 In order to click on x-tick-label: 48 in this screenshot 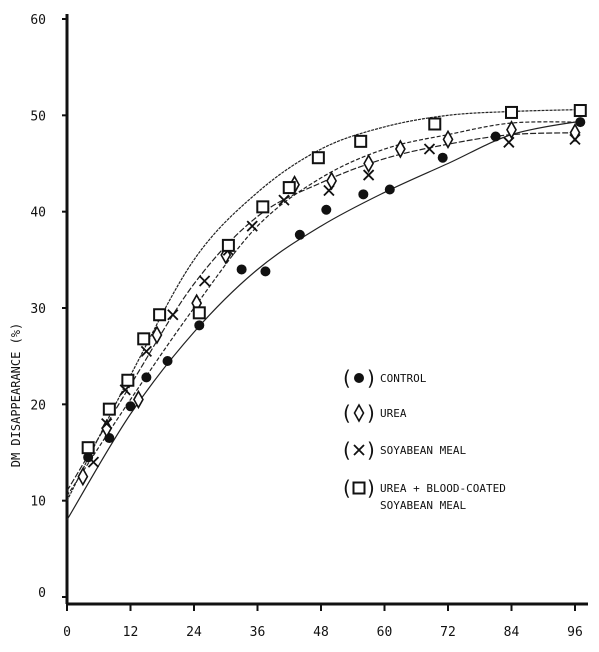, I will do `click(321, 632)`.